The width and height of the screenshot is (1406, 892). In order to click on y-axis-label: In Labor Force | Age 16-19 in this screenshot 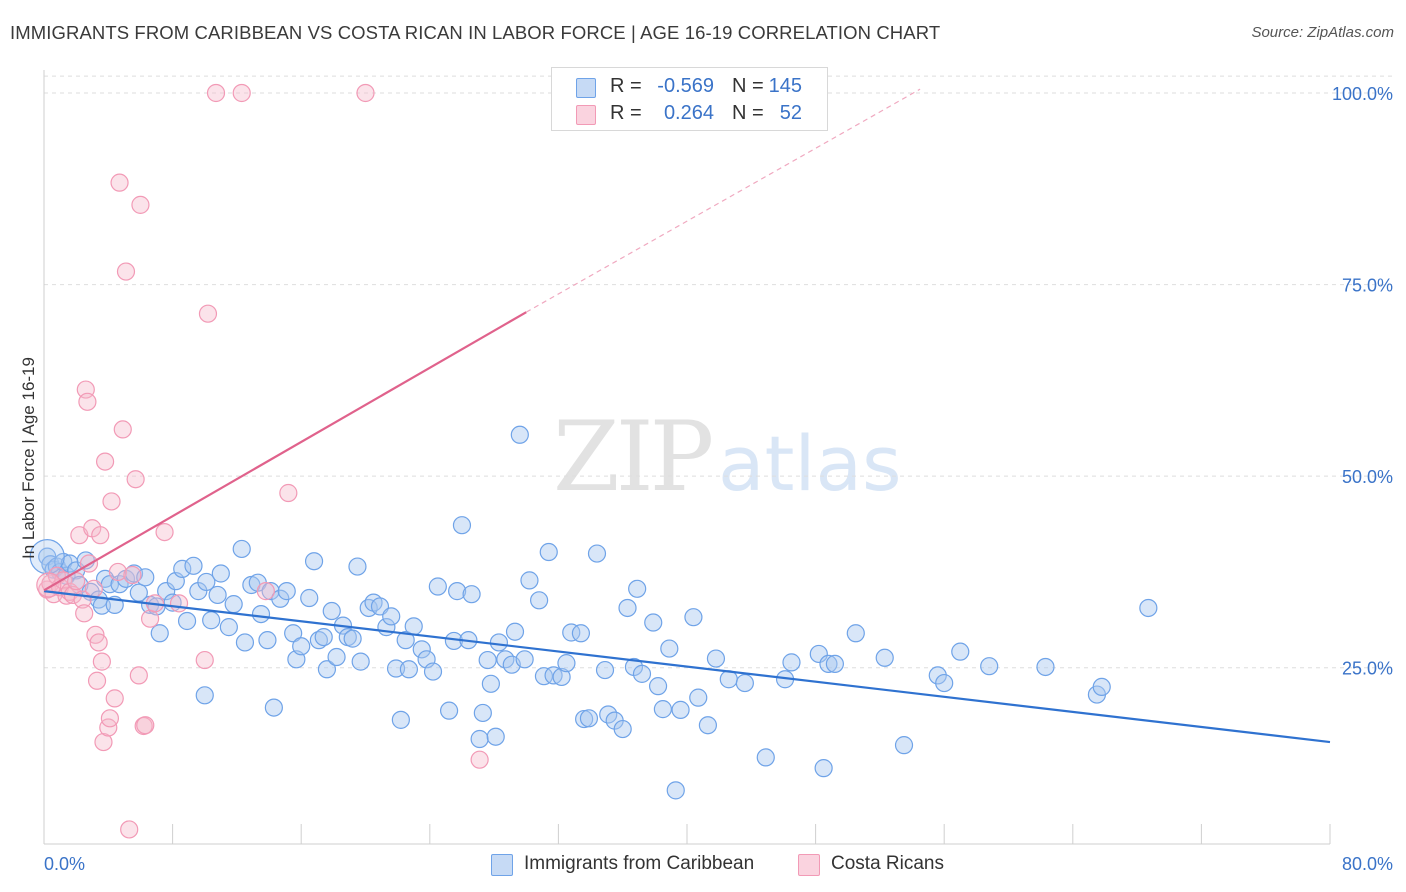, I will do `click(28, 458)`.